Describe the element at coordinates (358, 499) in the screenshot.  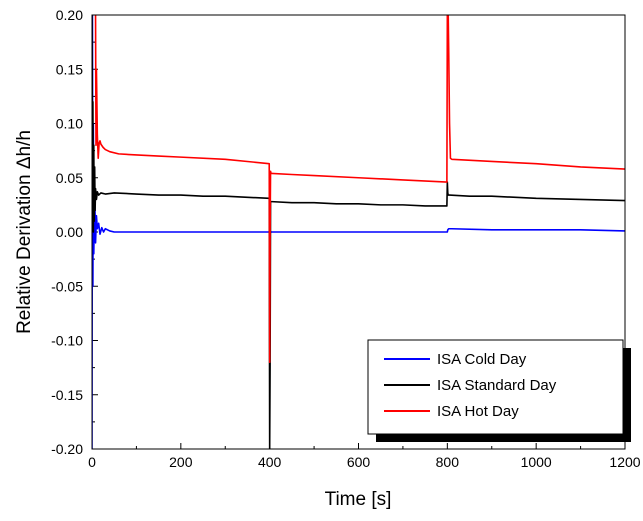
I see `x-axis-title: Time [s]` at that location.